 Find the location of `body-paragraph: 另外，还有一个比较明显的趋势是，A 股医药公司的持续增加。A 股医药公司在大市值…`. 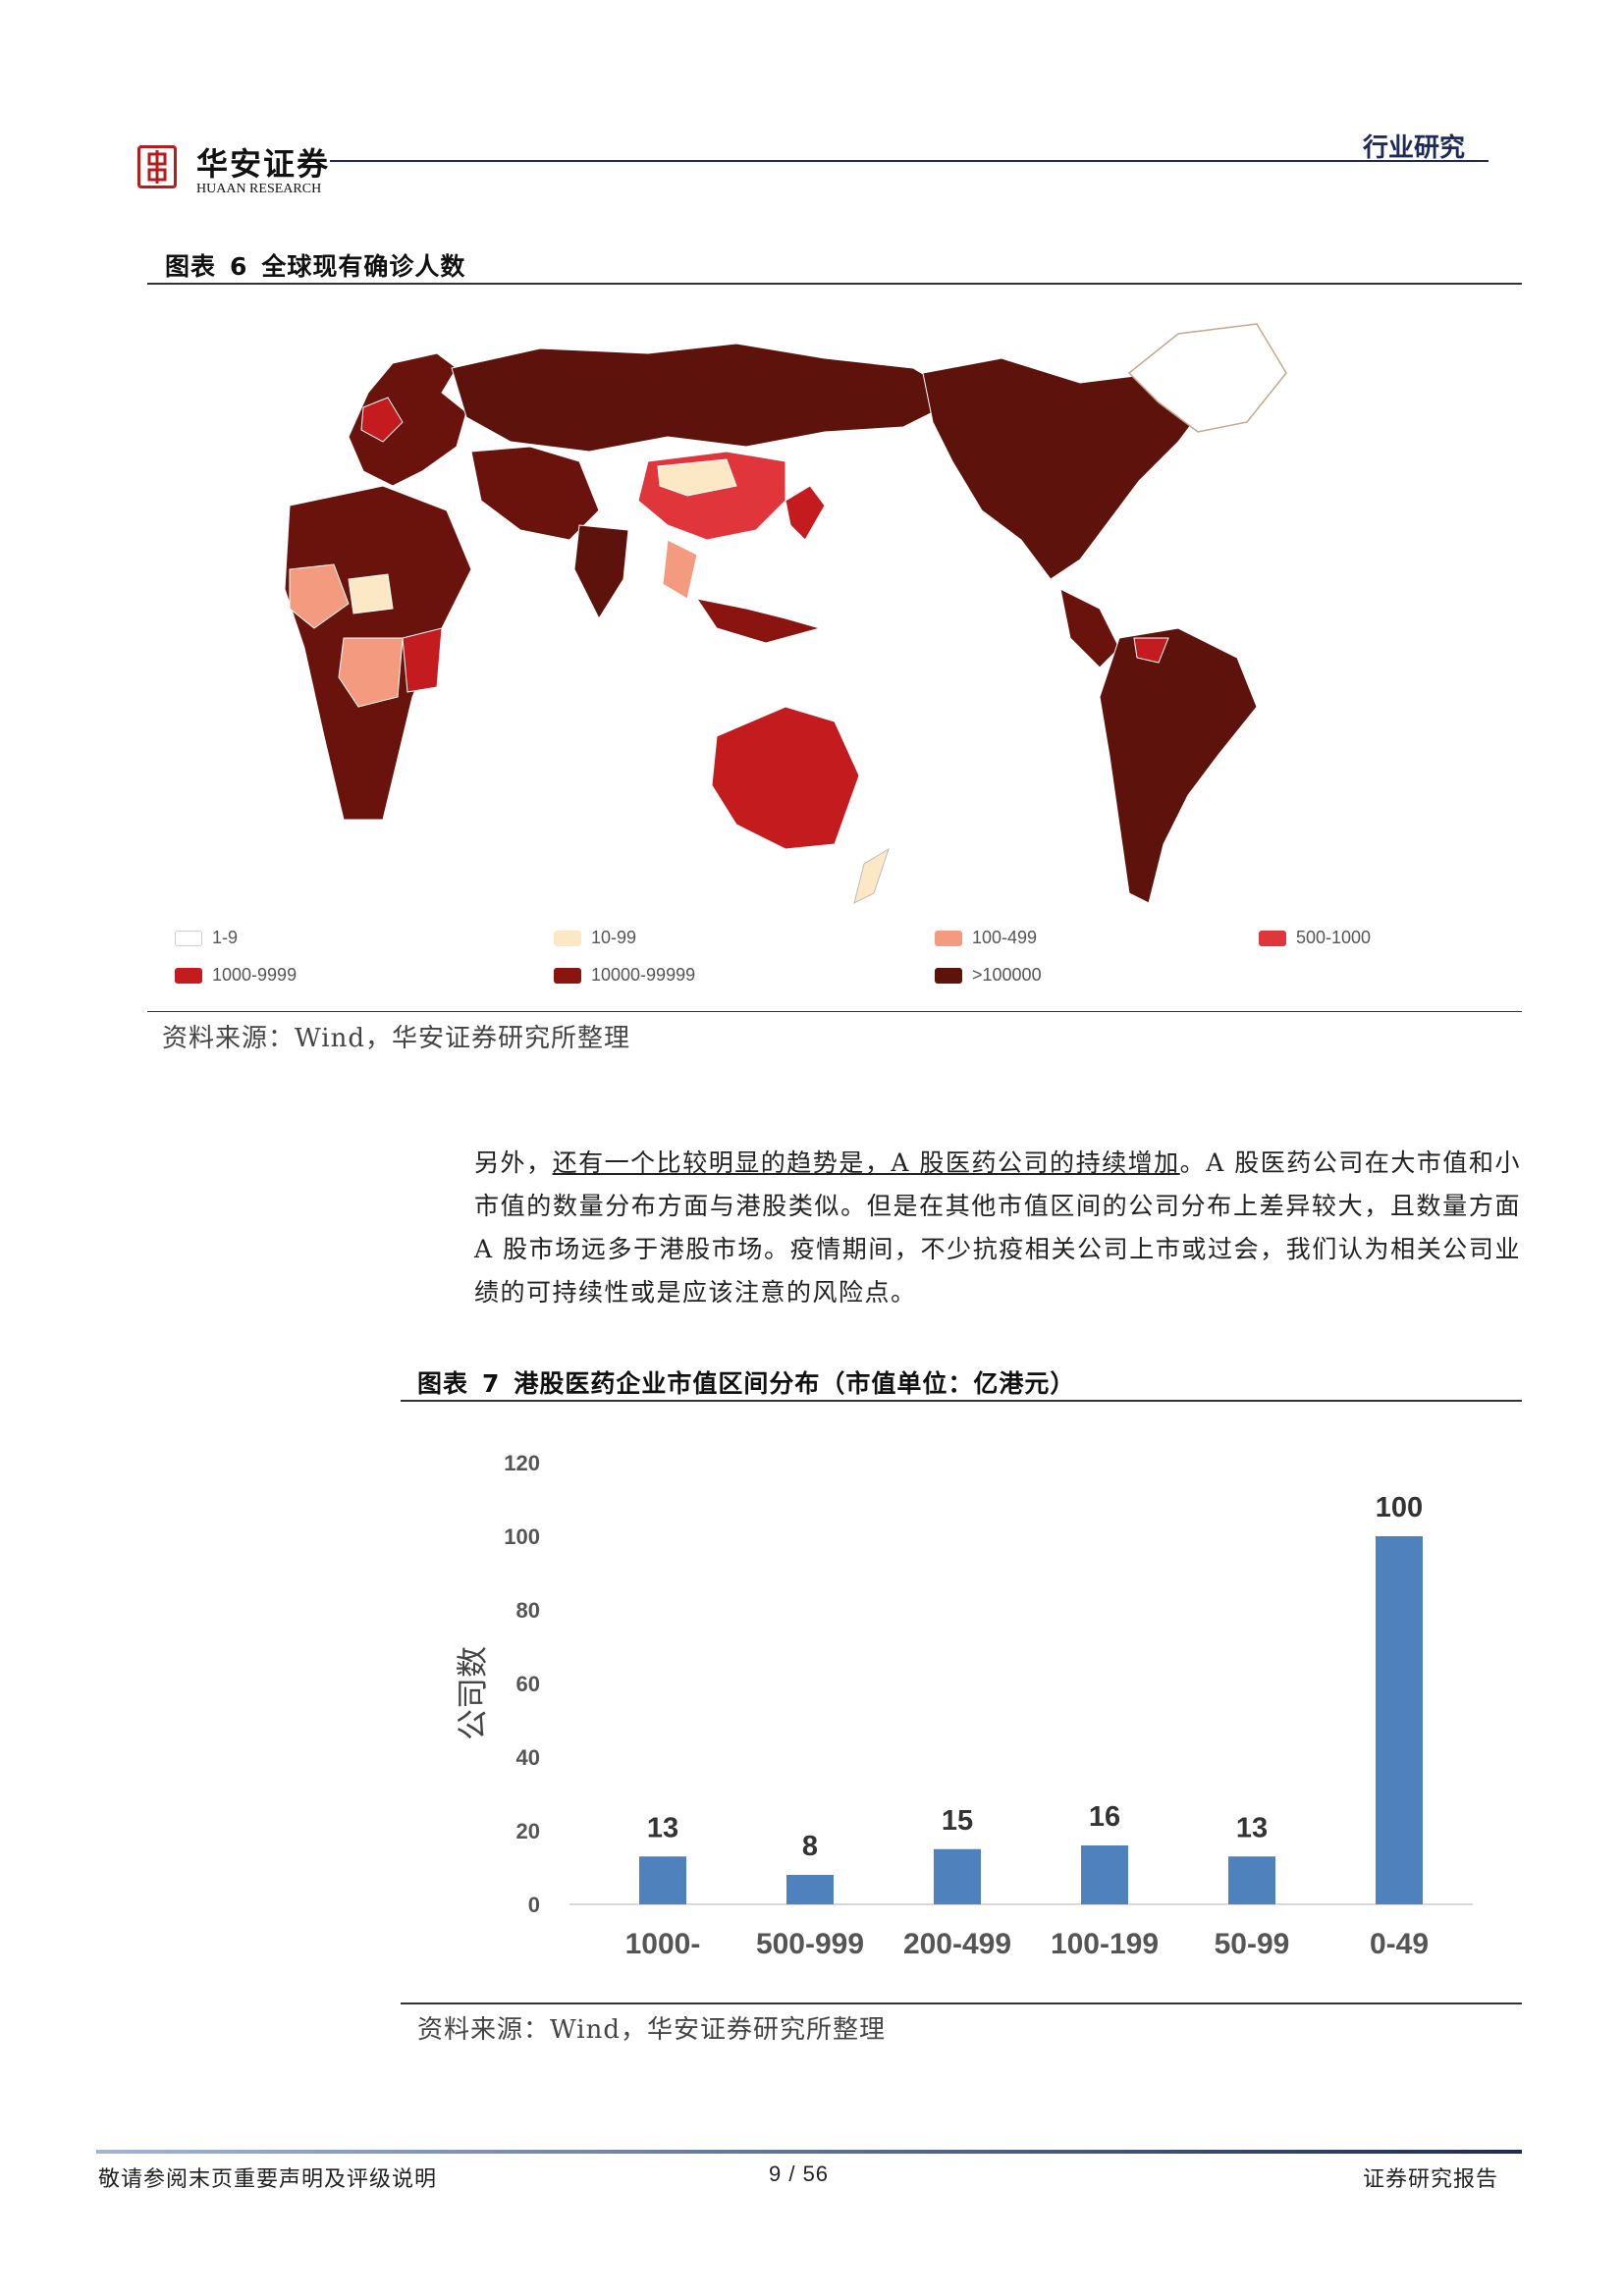

body-paragraph: 另外，还有一个比较明显的趋势是，A 股医药公司的持续增加。A 股医药公司在大市值… is located at coordinates (997, 1228).